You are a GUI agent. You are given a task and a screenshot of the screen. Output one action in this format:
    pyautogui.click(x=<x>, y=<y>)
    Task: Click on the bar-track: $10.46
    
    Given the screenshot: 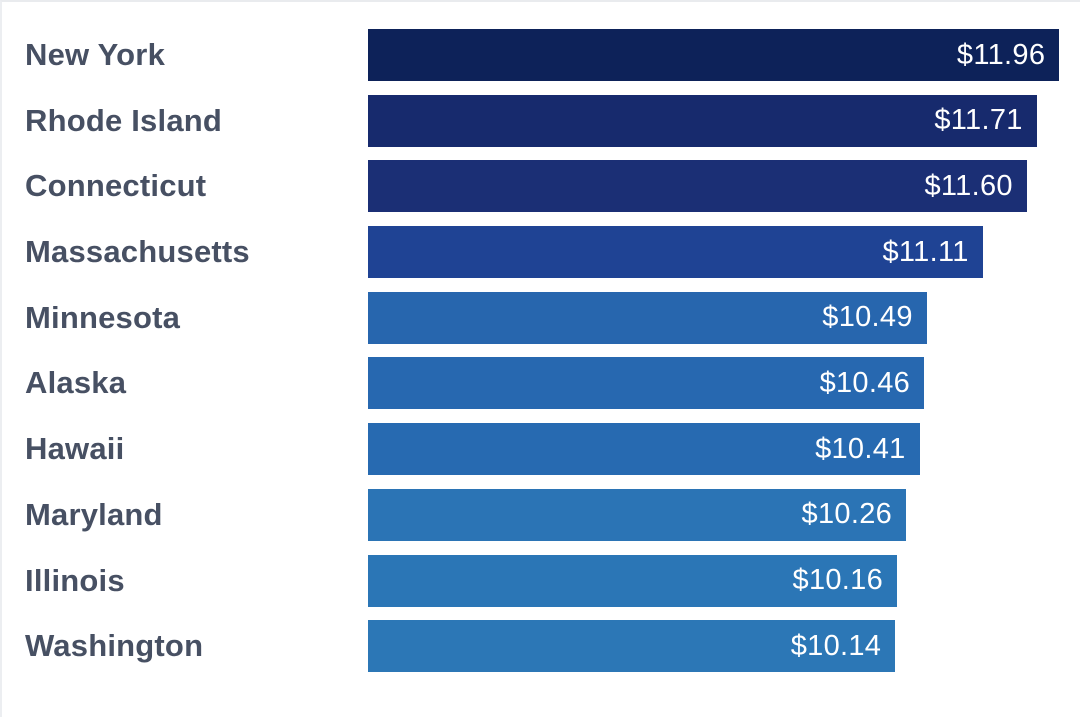 What is the action you would take?
    pyautogui.click(x=724, y=383)
    